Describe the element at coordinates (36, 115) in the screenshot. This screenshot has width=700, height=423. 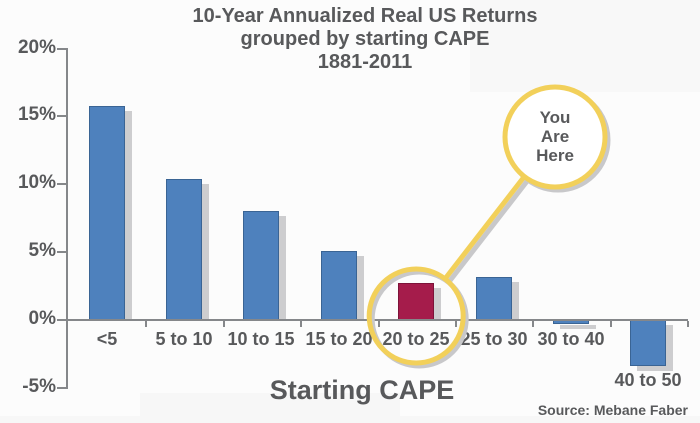
I see `y-tick-label: 15%` at that location.